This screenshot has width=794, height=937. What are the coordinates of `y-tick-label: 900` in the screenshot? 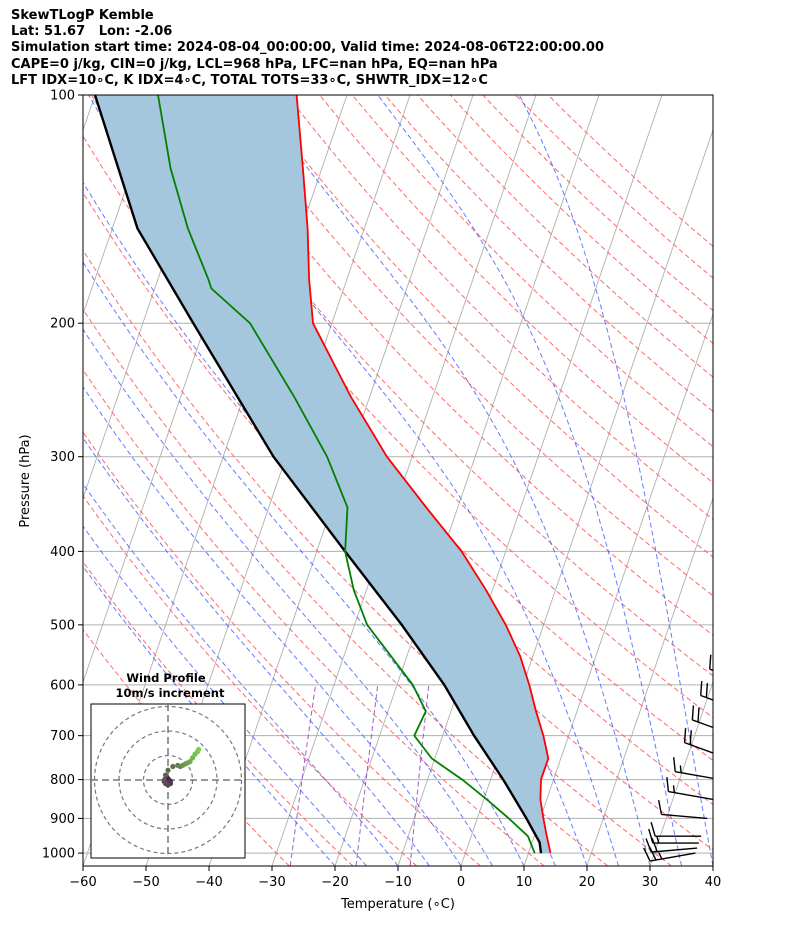 It's located at (62, 819).